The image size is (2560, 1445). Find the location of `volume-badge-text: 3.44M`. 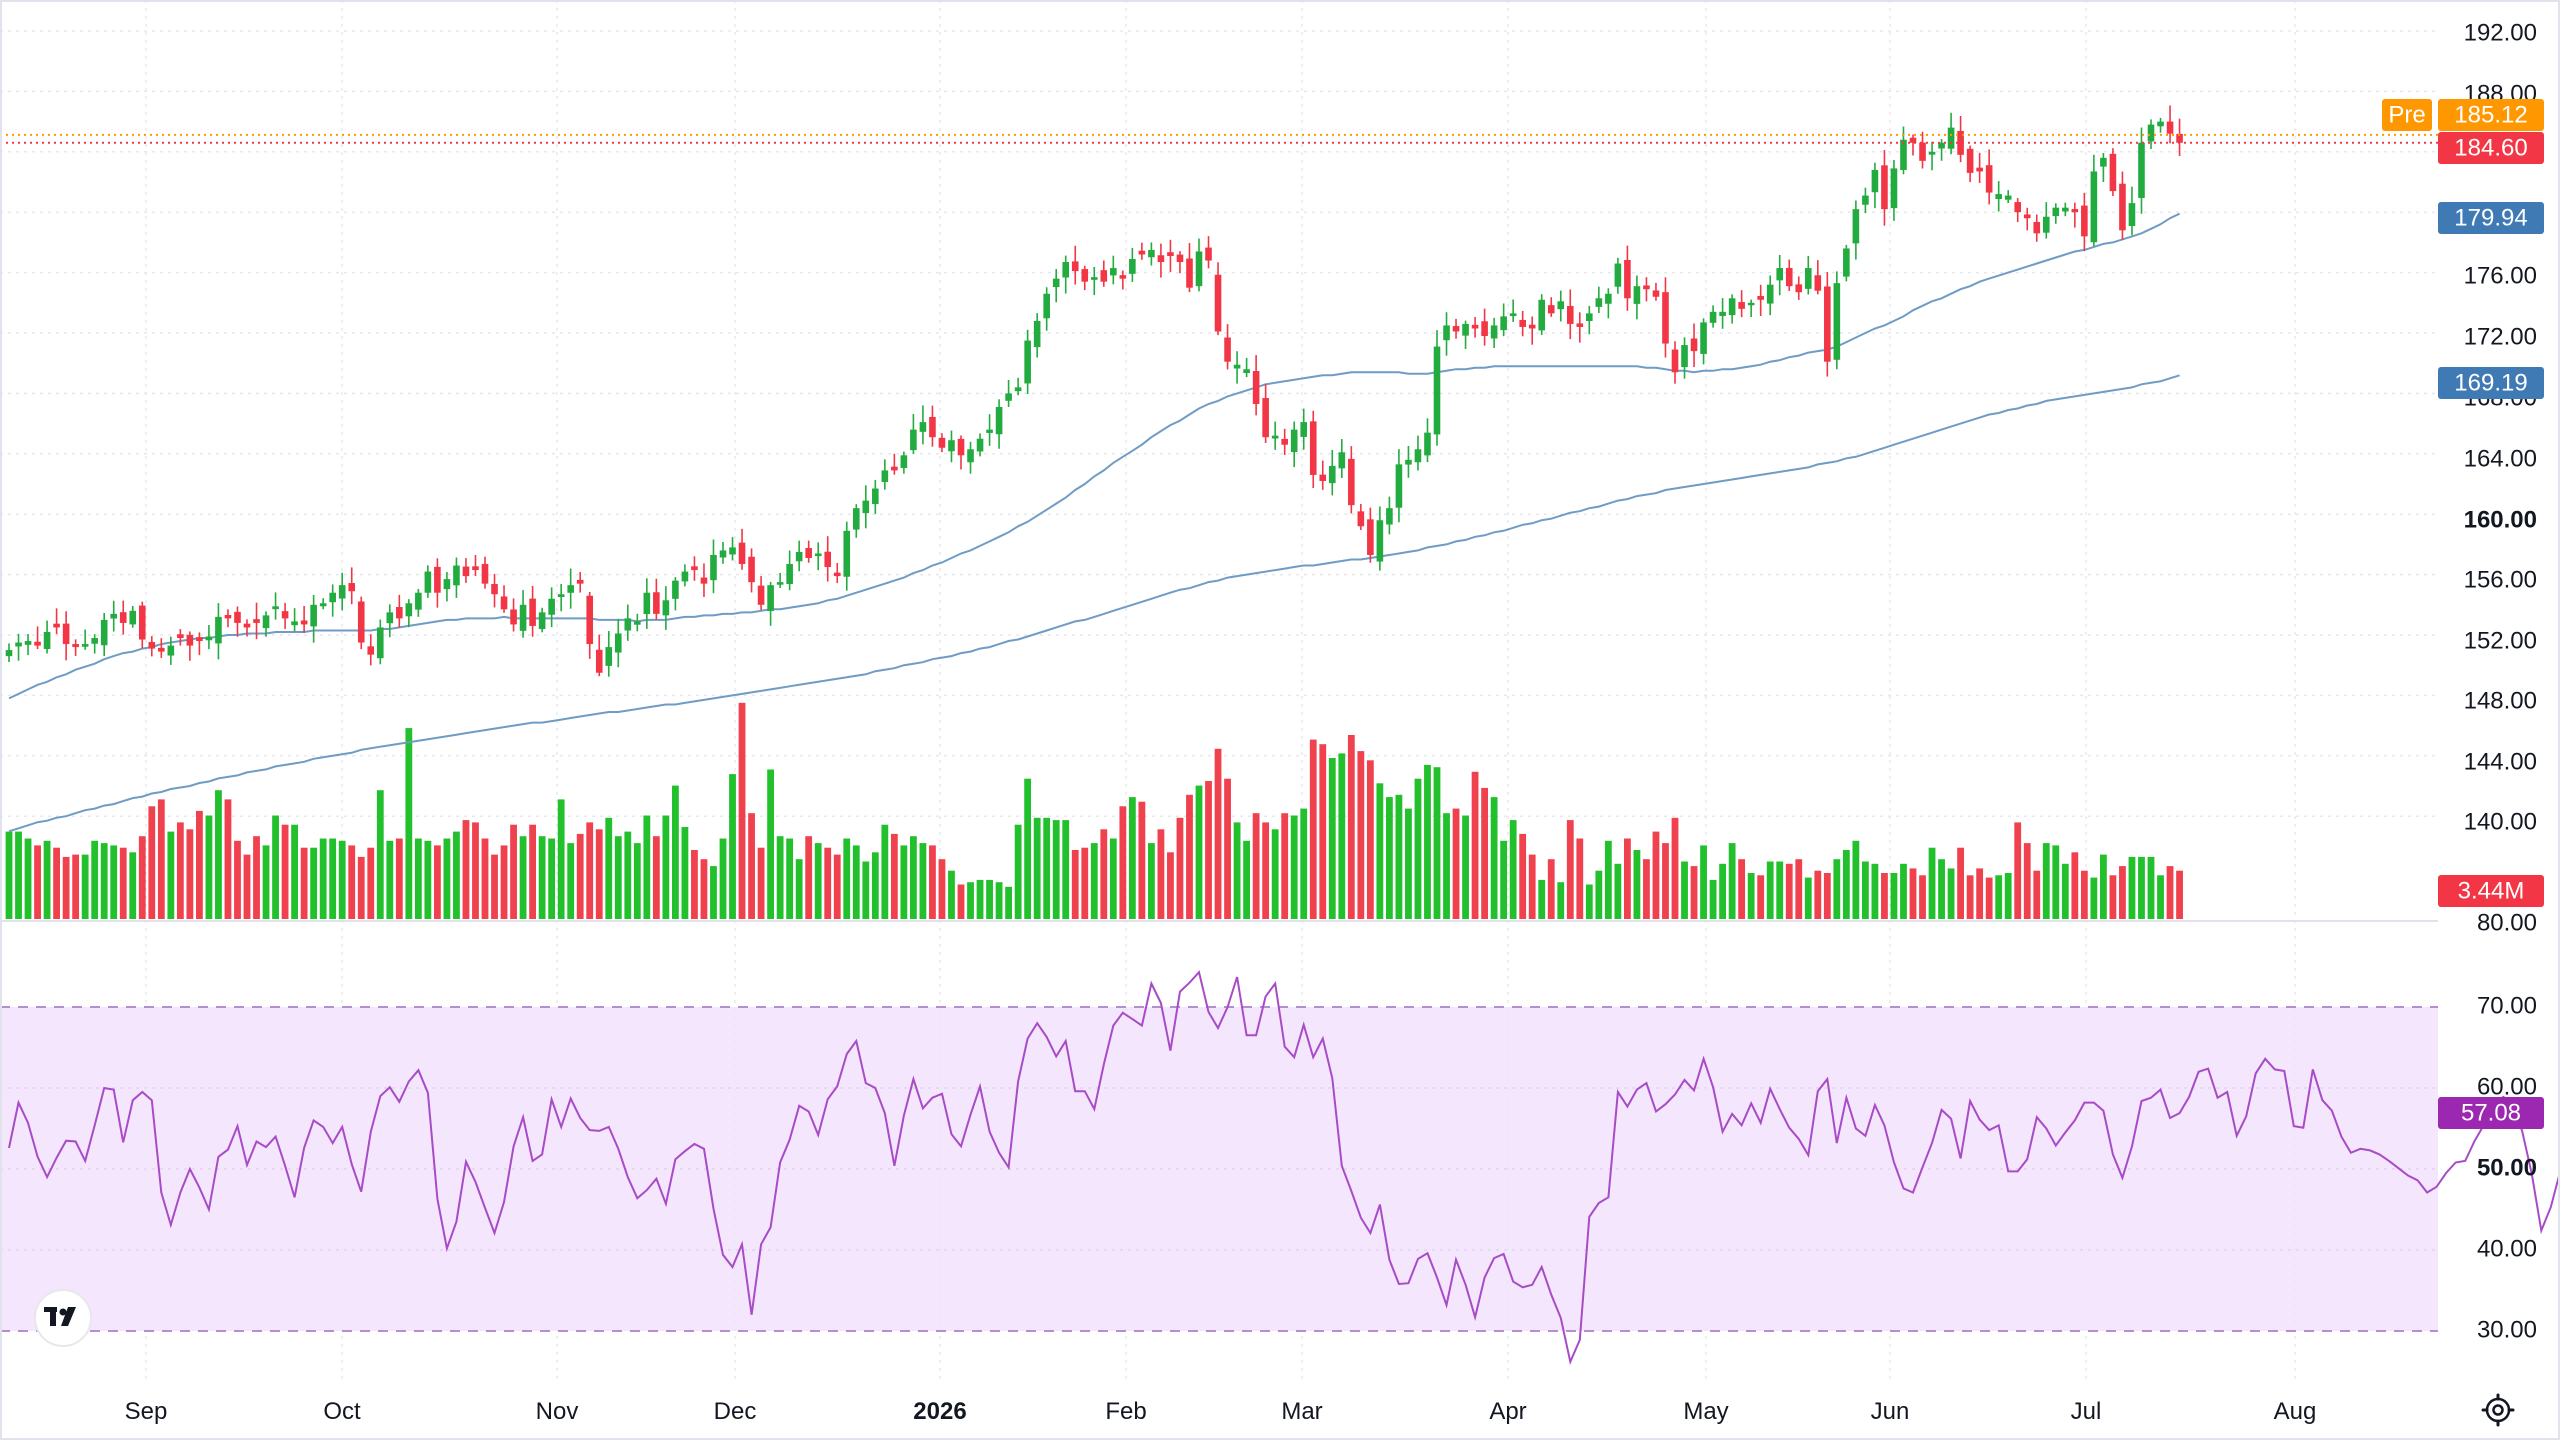

volume-badge-text: 3.44M is located at coordinates (2491, 890).